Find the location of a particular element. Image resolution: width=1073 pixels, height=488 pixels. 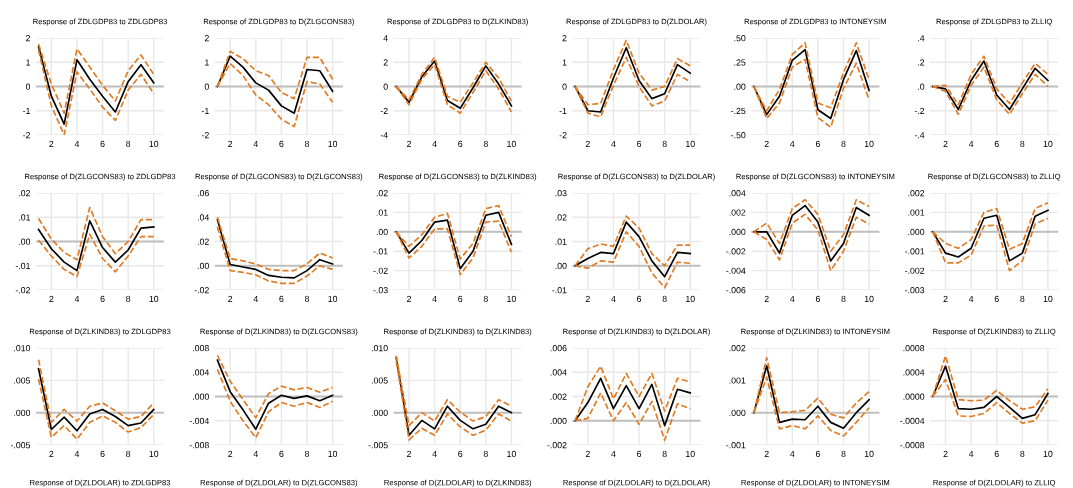

y-tick-label: .2 is located at coordinates (921, 62).